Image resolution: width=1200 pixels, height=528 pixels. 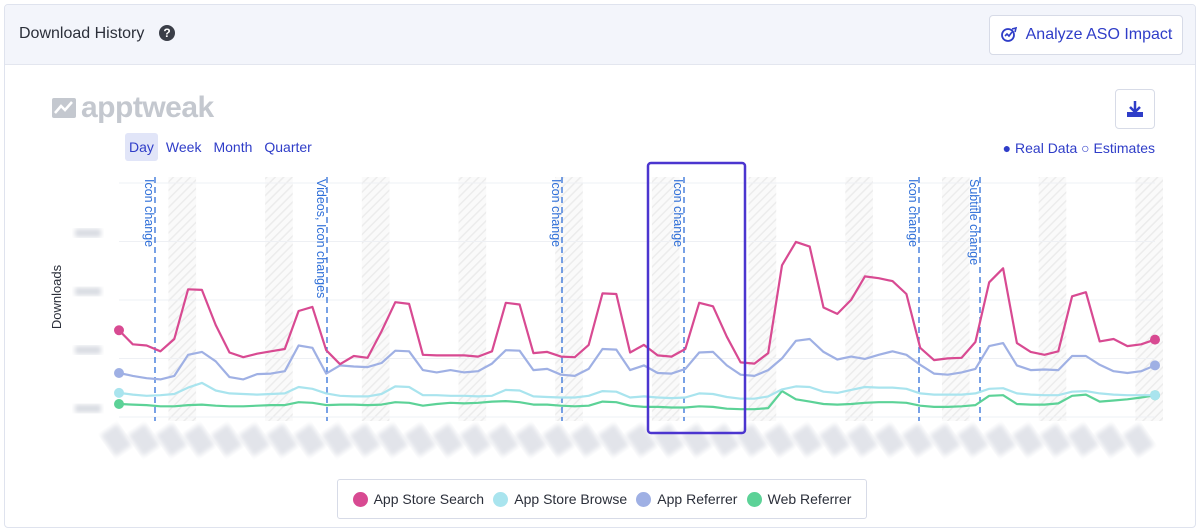 What do you see at coordinates (1009, 148) in the screenshot?
I see `real-data-marker: ●` at bounding box center [1009, 148].